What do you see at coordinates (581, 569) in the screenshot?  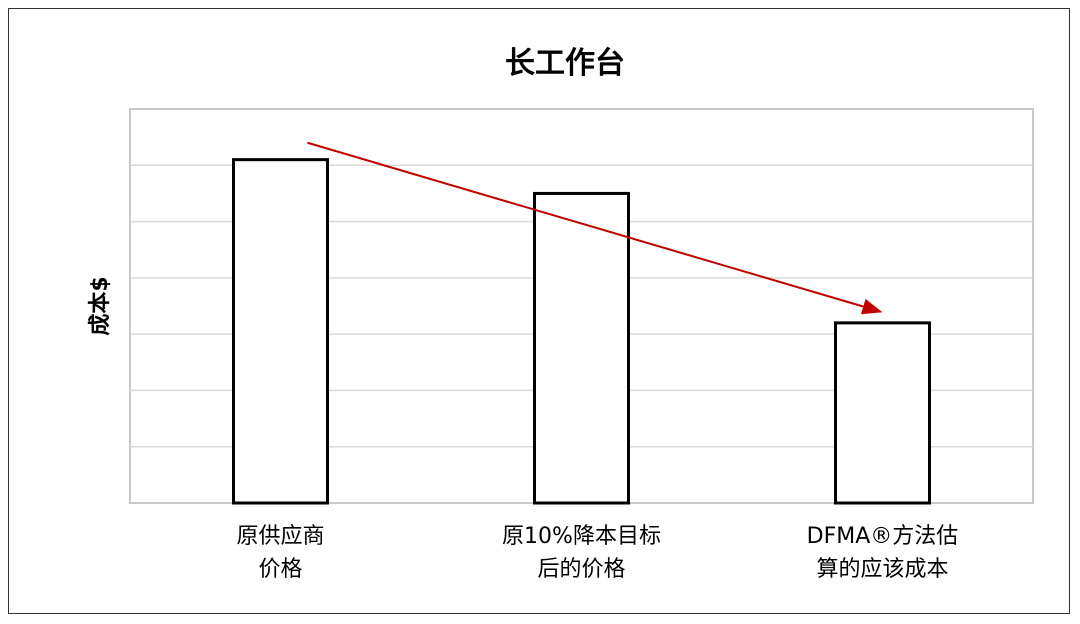 I see `x-tick-label: 后的价格` at bounding box center [581, 569].